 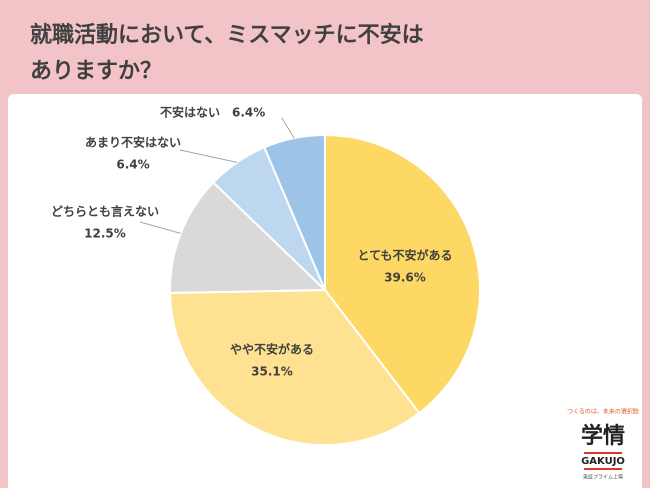 What do you see at coordinates (603, 477) in the screenshot?
I see `logo-note: 東証プライム上場` at bounding box center [603, 477].